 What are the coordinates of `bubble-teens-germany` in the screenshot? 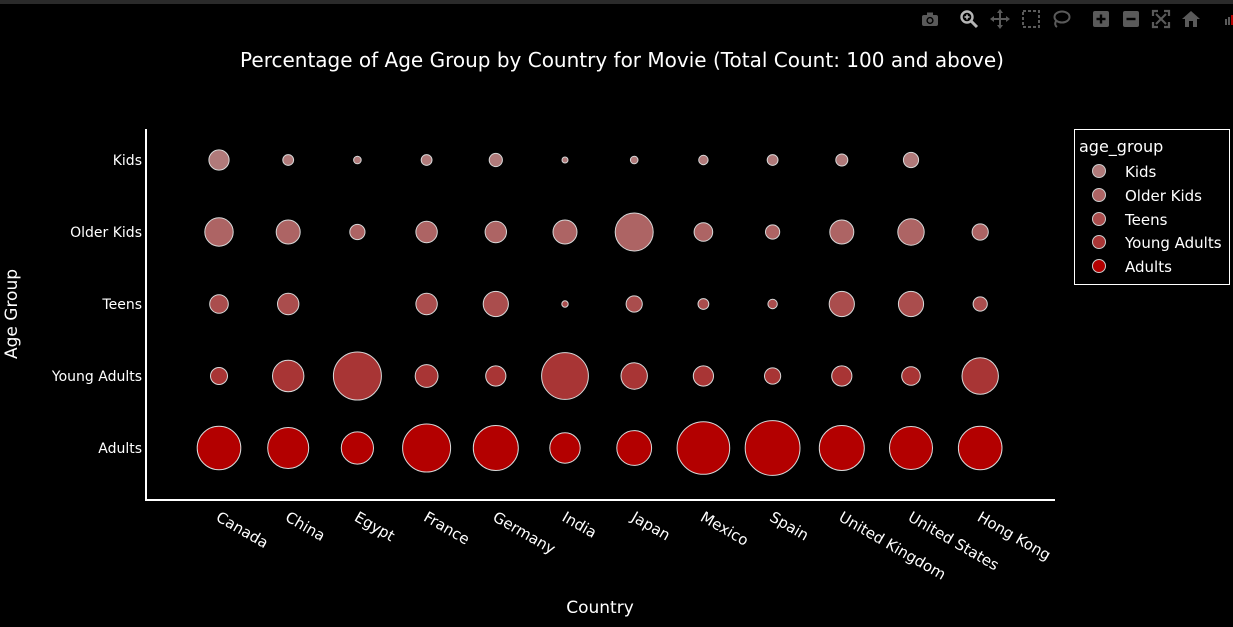 It's located at (495, 304).